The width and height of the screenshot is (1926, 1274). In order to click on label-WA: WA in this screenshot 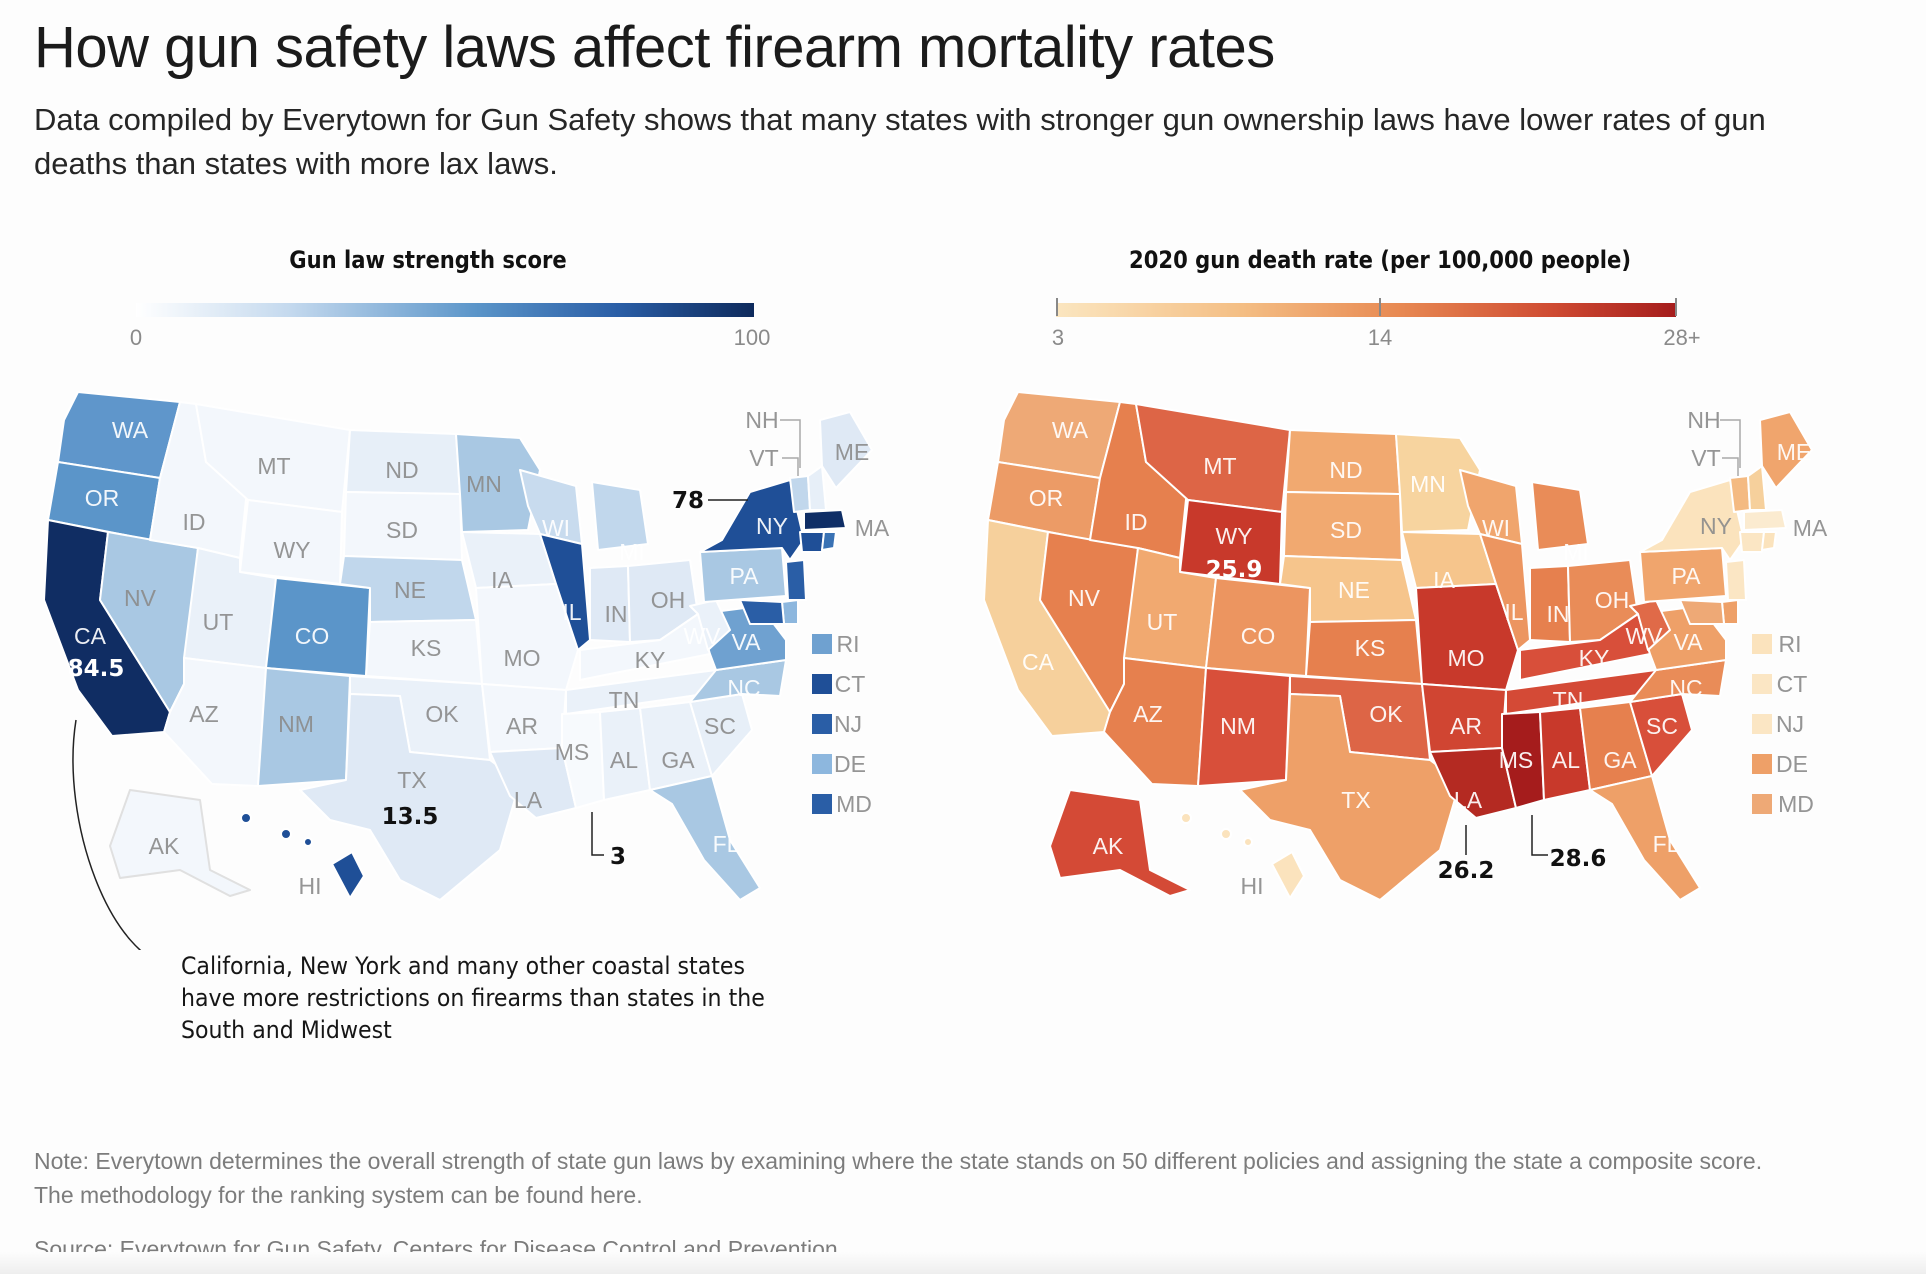, I will do `click(1070, 430)`.